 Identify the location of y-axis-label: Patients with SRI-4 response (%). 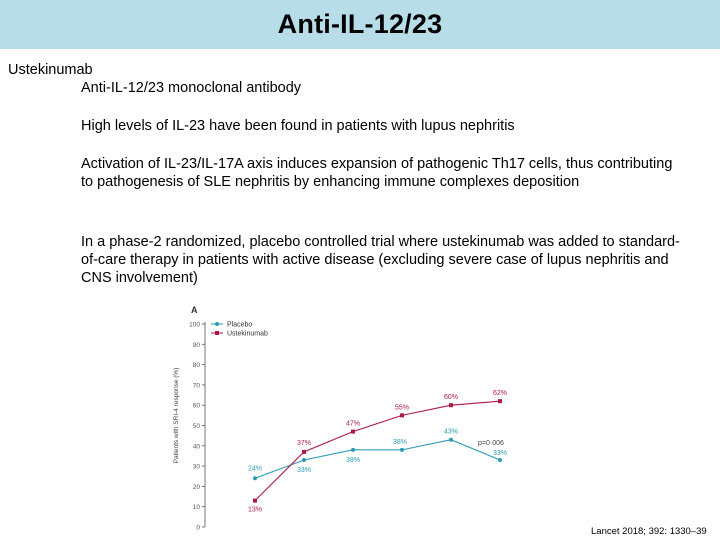
(176, 416).